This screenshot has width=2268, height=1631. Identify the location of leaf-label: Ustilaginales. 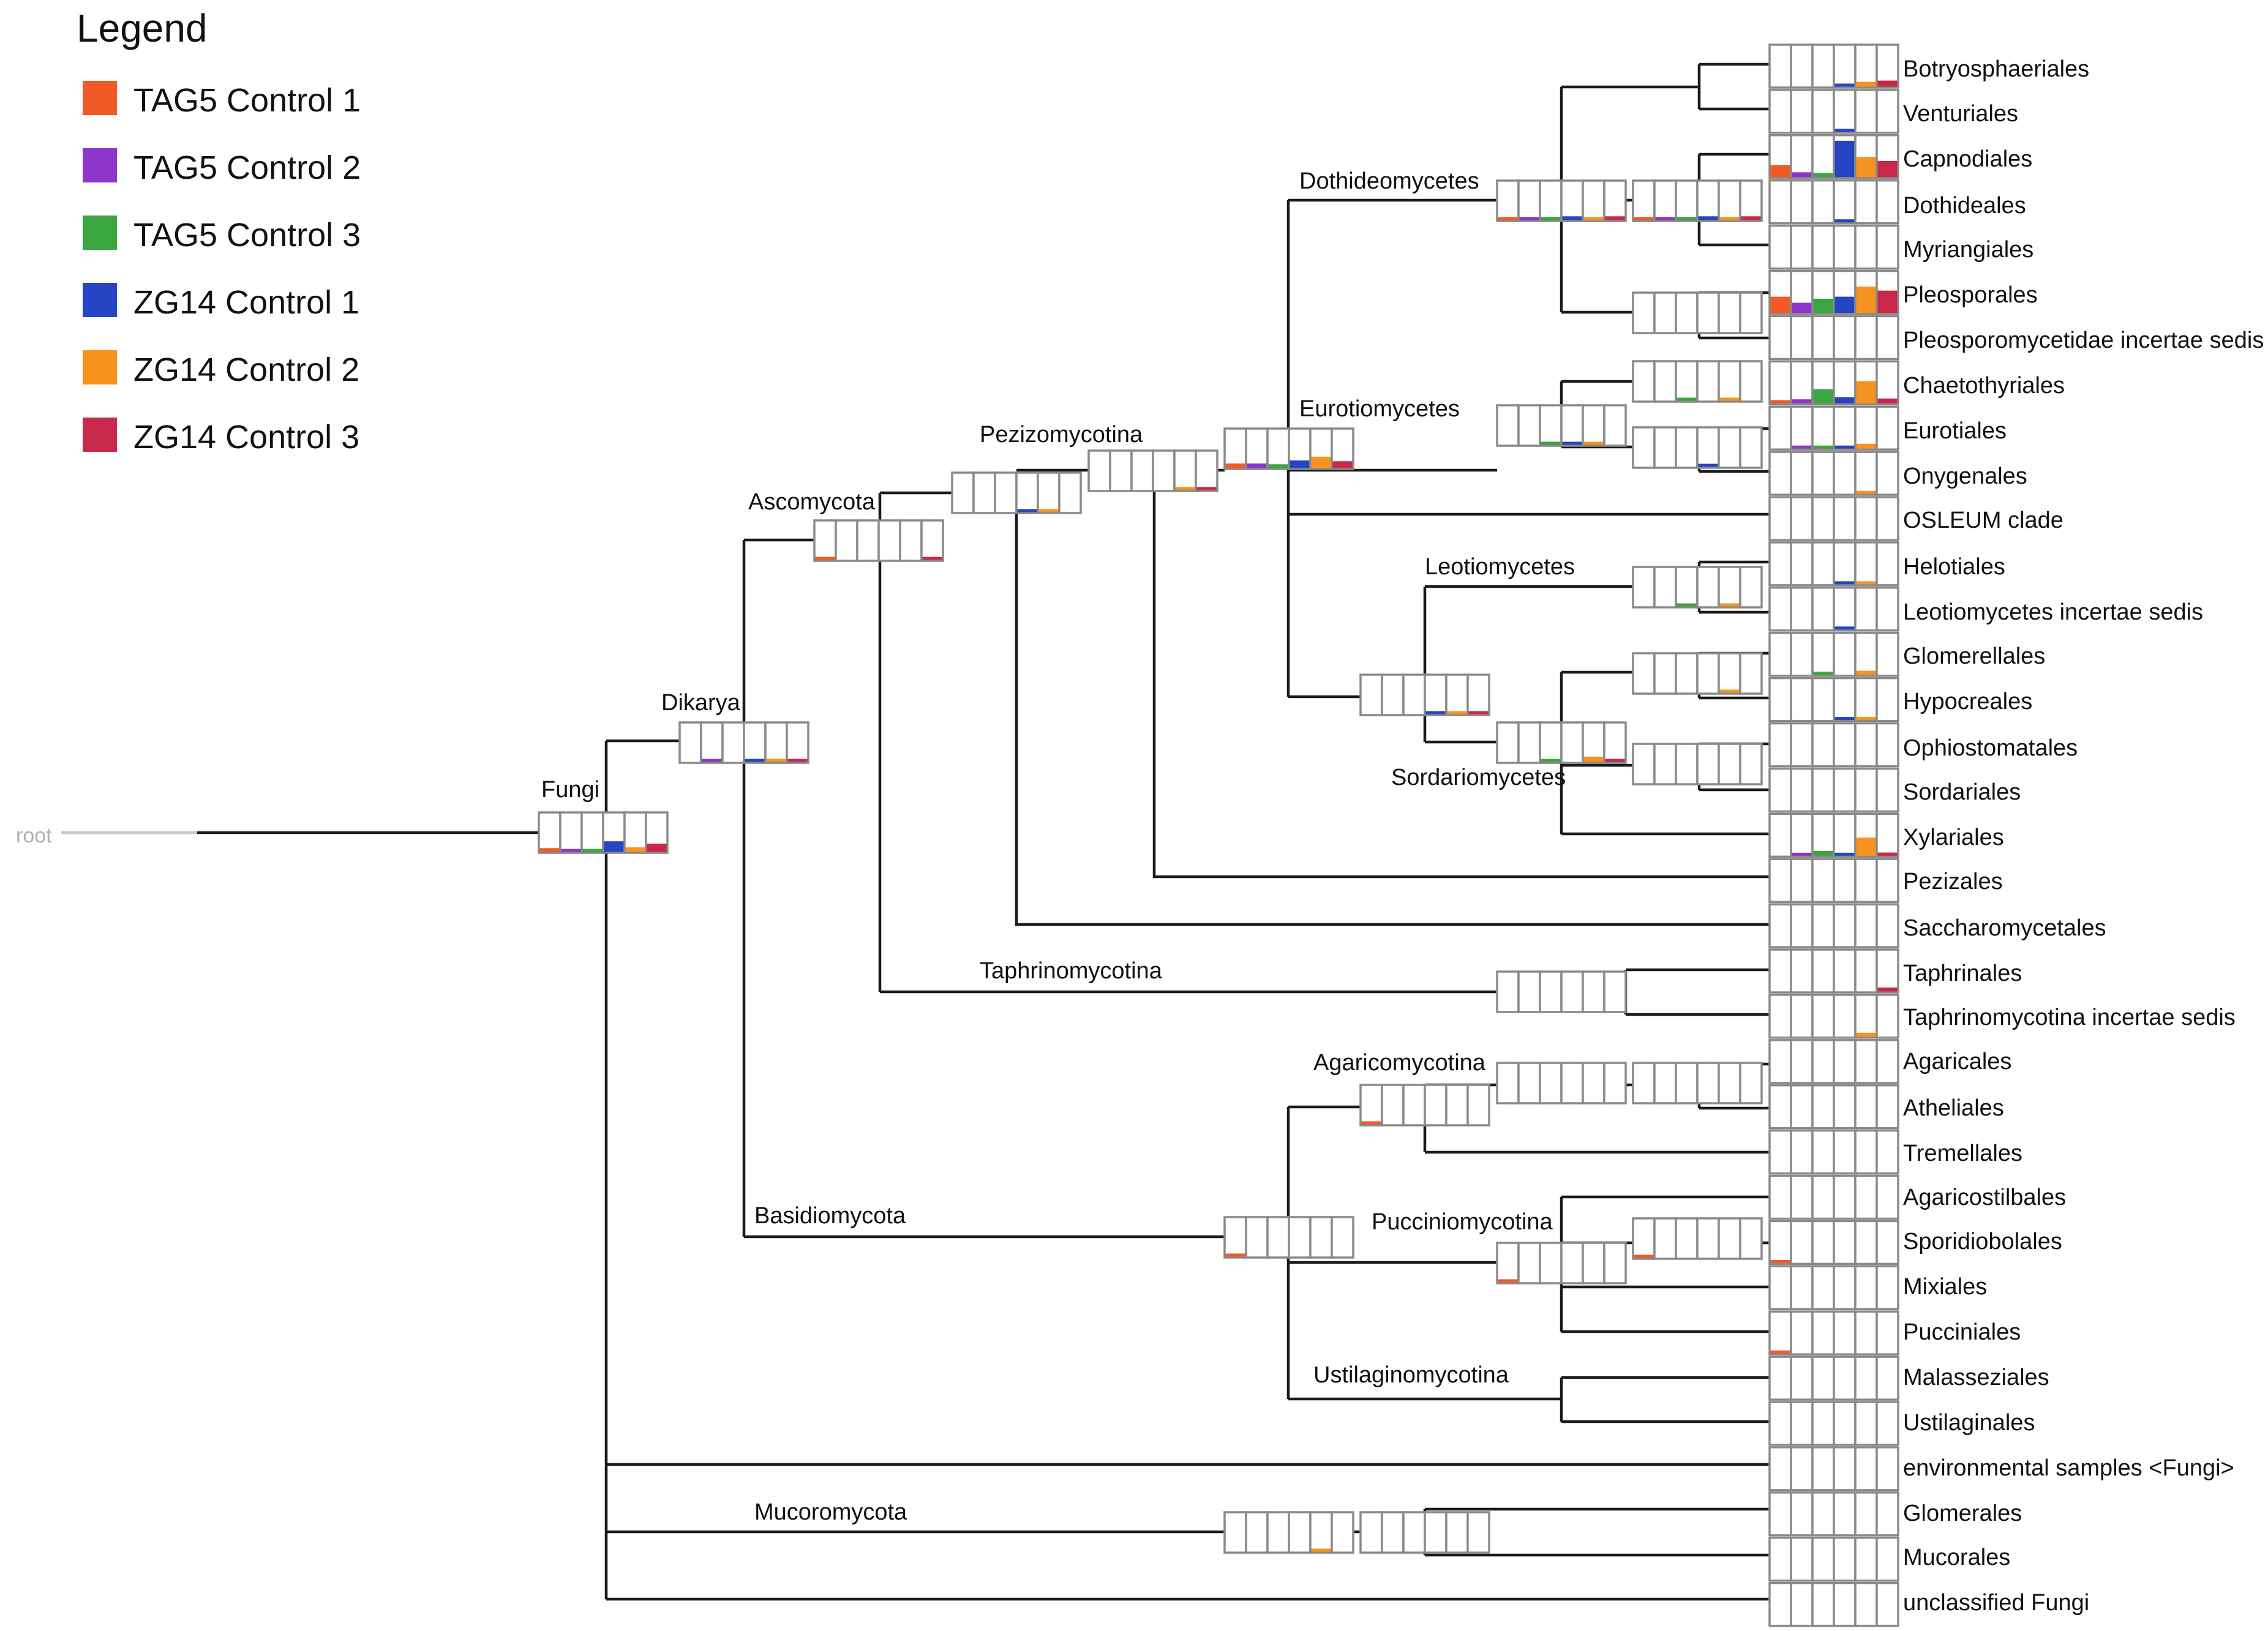
(1969, 1423).